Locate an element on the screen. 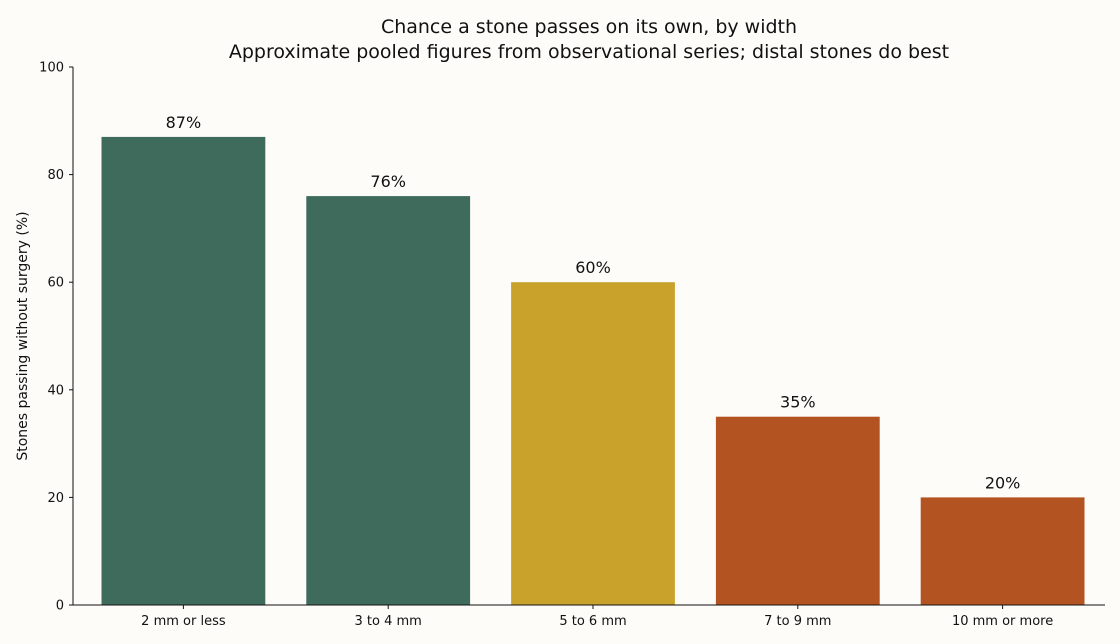 This screenshot has width=1120, height=644. data-label-1: 76% is located at coordinates (388, 181).